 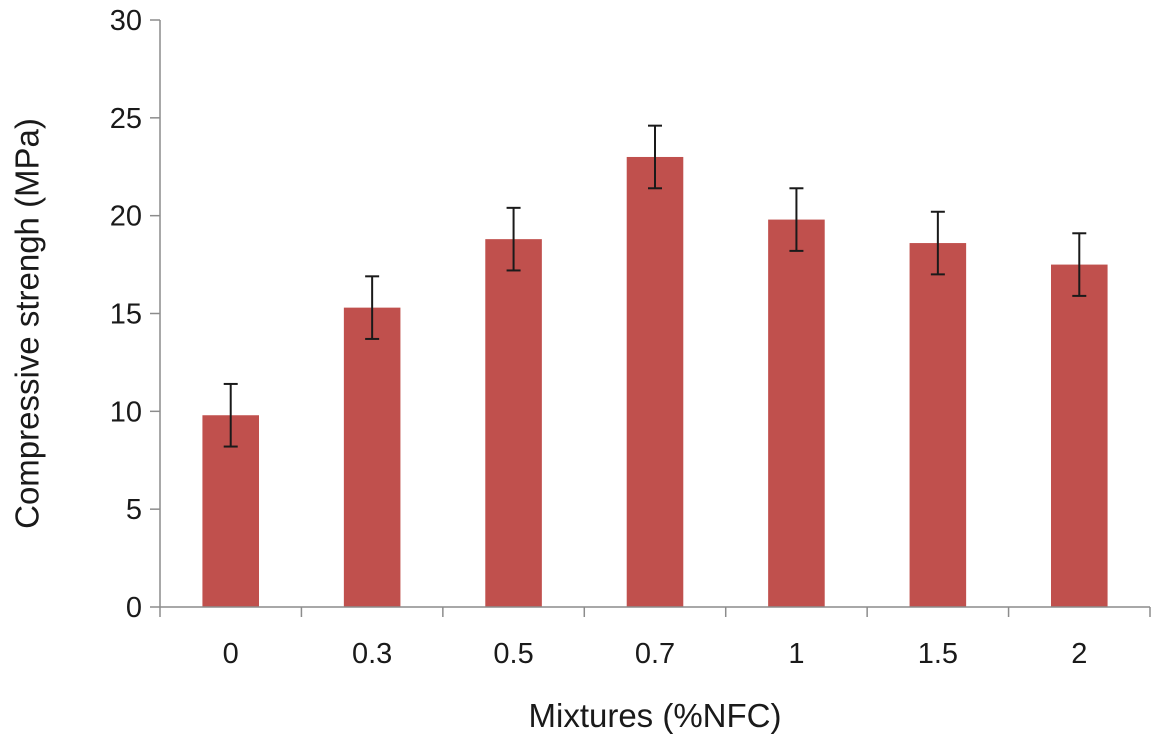 I want to click on x-axis-ticks, so click(x=655, y=612).